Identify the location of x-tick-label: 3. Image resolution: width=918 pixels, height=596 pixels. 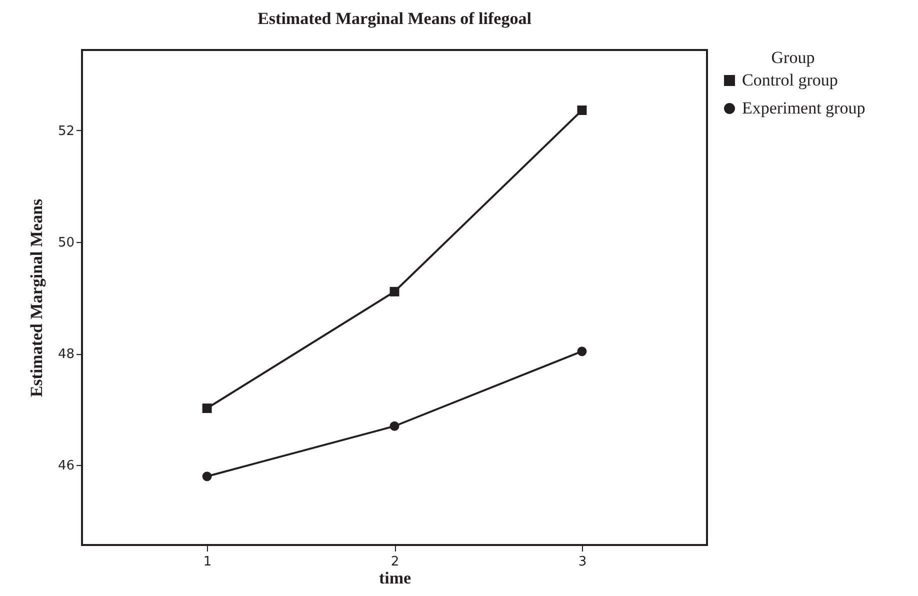
(582, 562).